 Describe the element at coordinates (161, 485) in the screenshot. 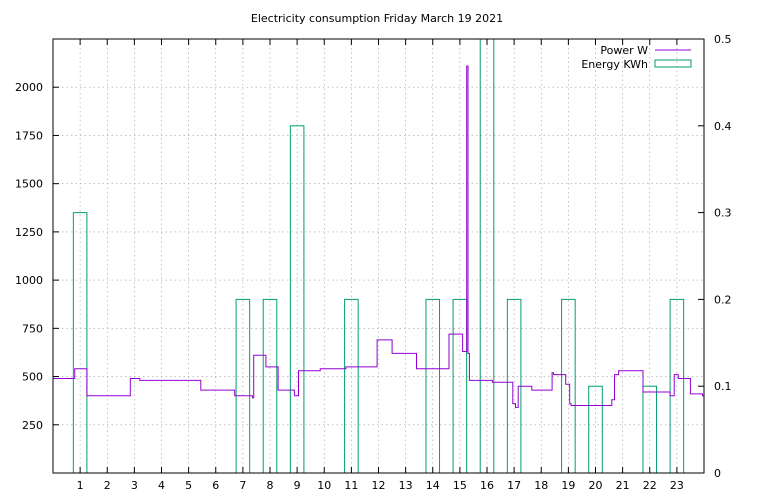

I see `x-tick-label: 4` at that location.